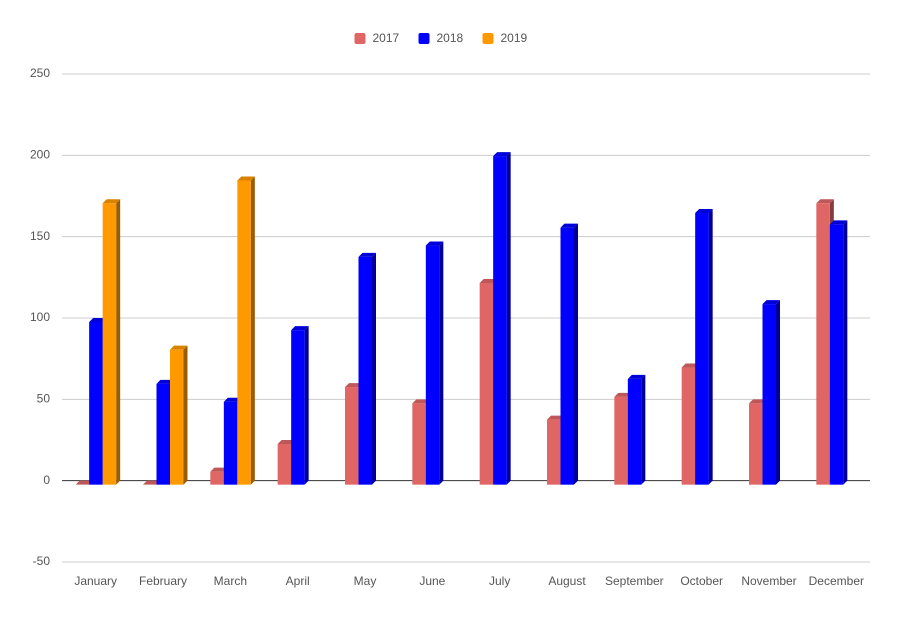 The image size is (901, 620). Describe the element at coordinates (298, 581) in the screenshot. I see `x-tick-label: April` at that location.